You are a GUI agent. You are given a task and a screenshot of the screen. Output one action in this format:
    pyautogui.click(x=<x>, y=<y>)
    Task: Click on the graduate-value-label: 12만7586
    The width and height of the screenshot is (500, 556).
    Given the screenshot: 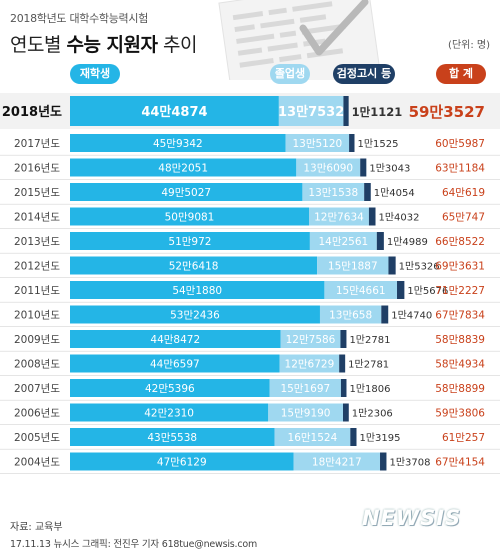 What is the action you would take?
    pyautogui.click(x=311, y=340)
    